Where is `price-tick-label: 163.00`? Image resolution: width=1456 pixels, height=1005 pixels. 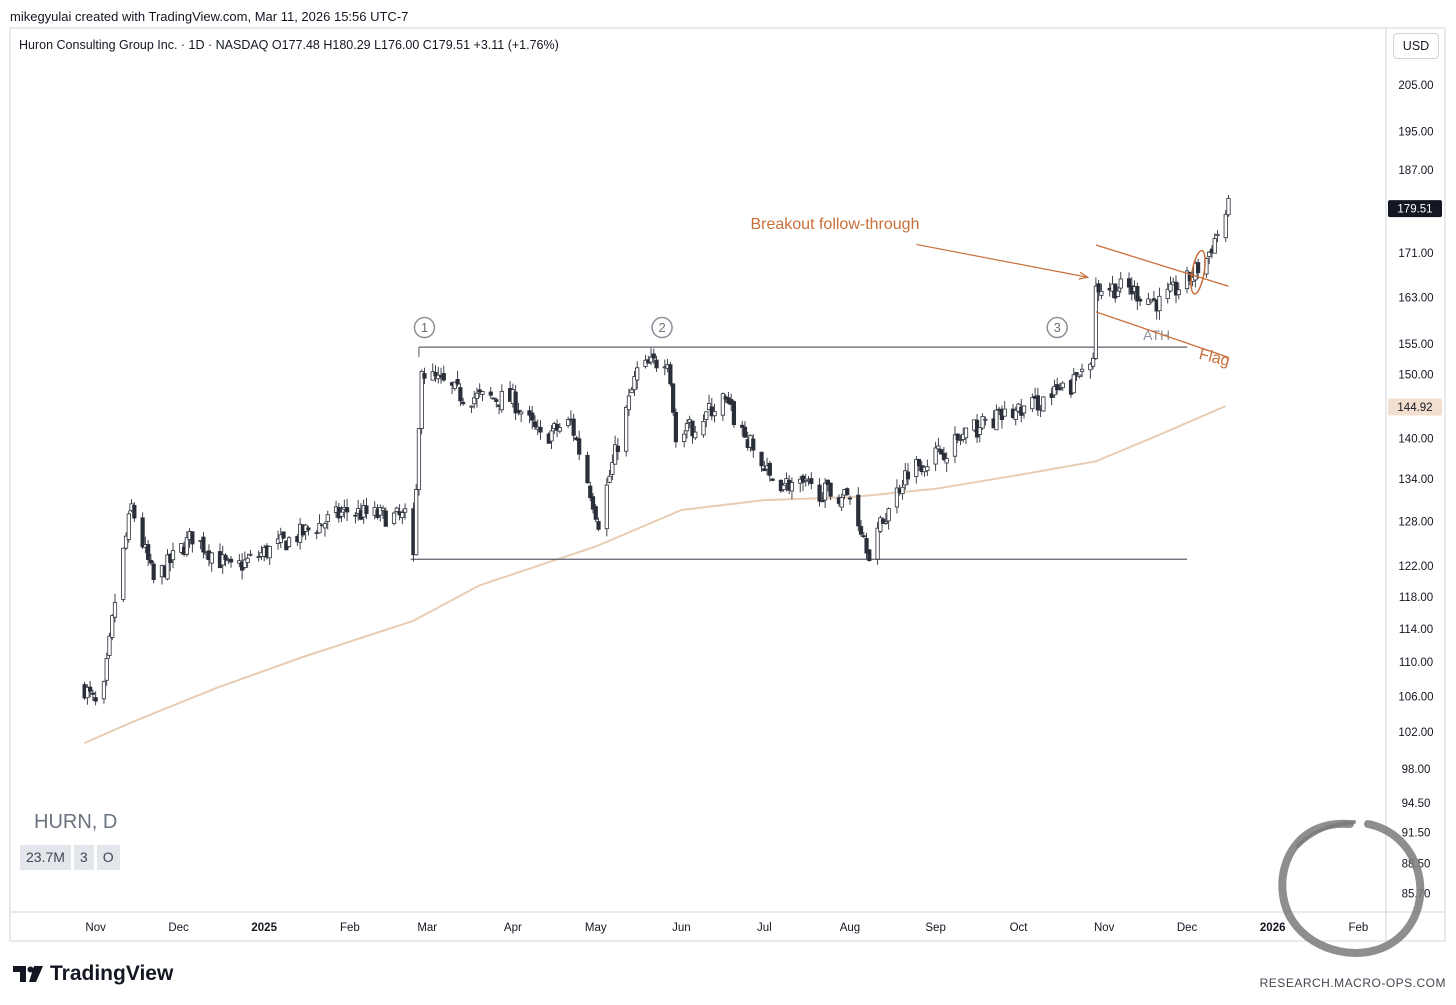 price-tick-label: 163.00 is located at coordinates (1415, 299).